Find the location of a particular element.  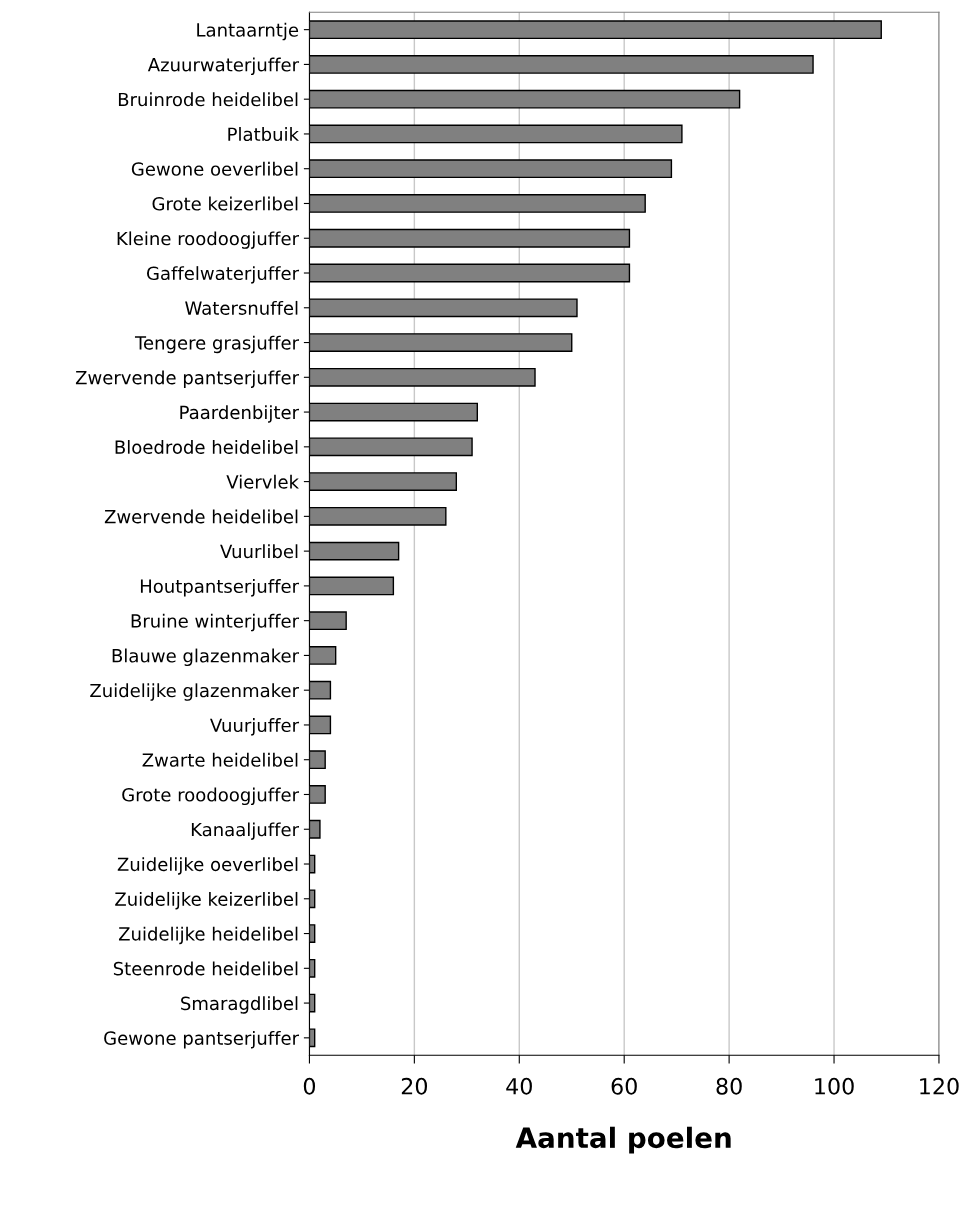

x-tick-label: 20 is located at coordinates (414, 1086).